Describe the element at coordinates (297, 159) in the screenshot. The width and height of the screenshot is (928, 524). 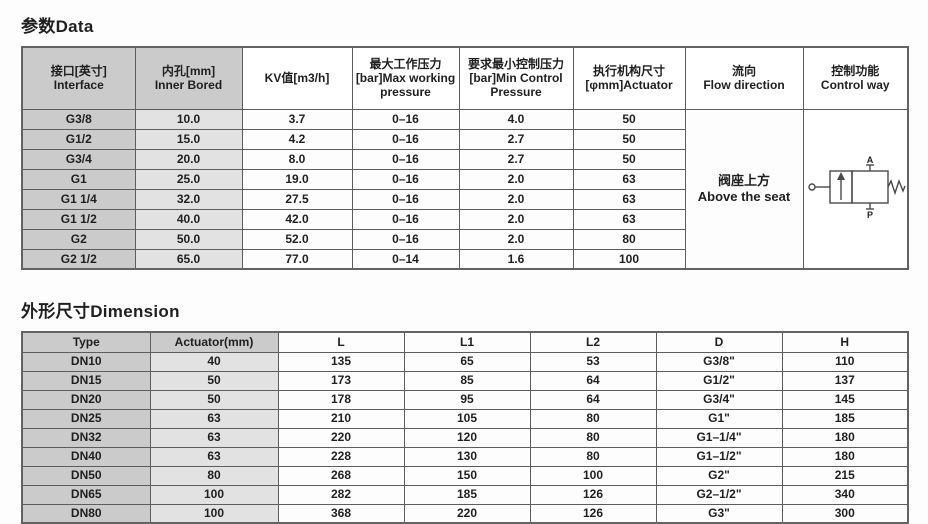
I see `cell: 8.0` at that location.